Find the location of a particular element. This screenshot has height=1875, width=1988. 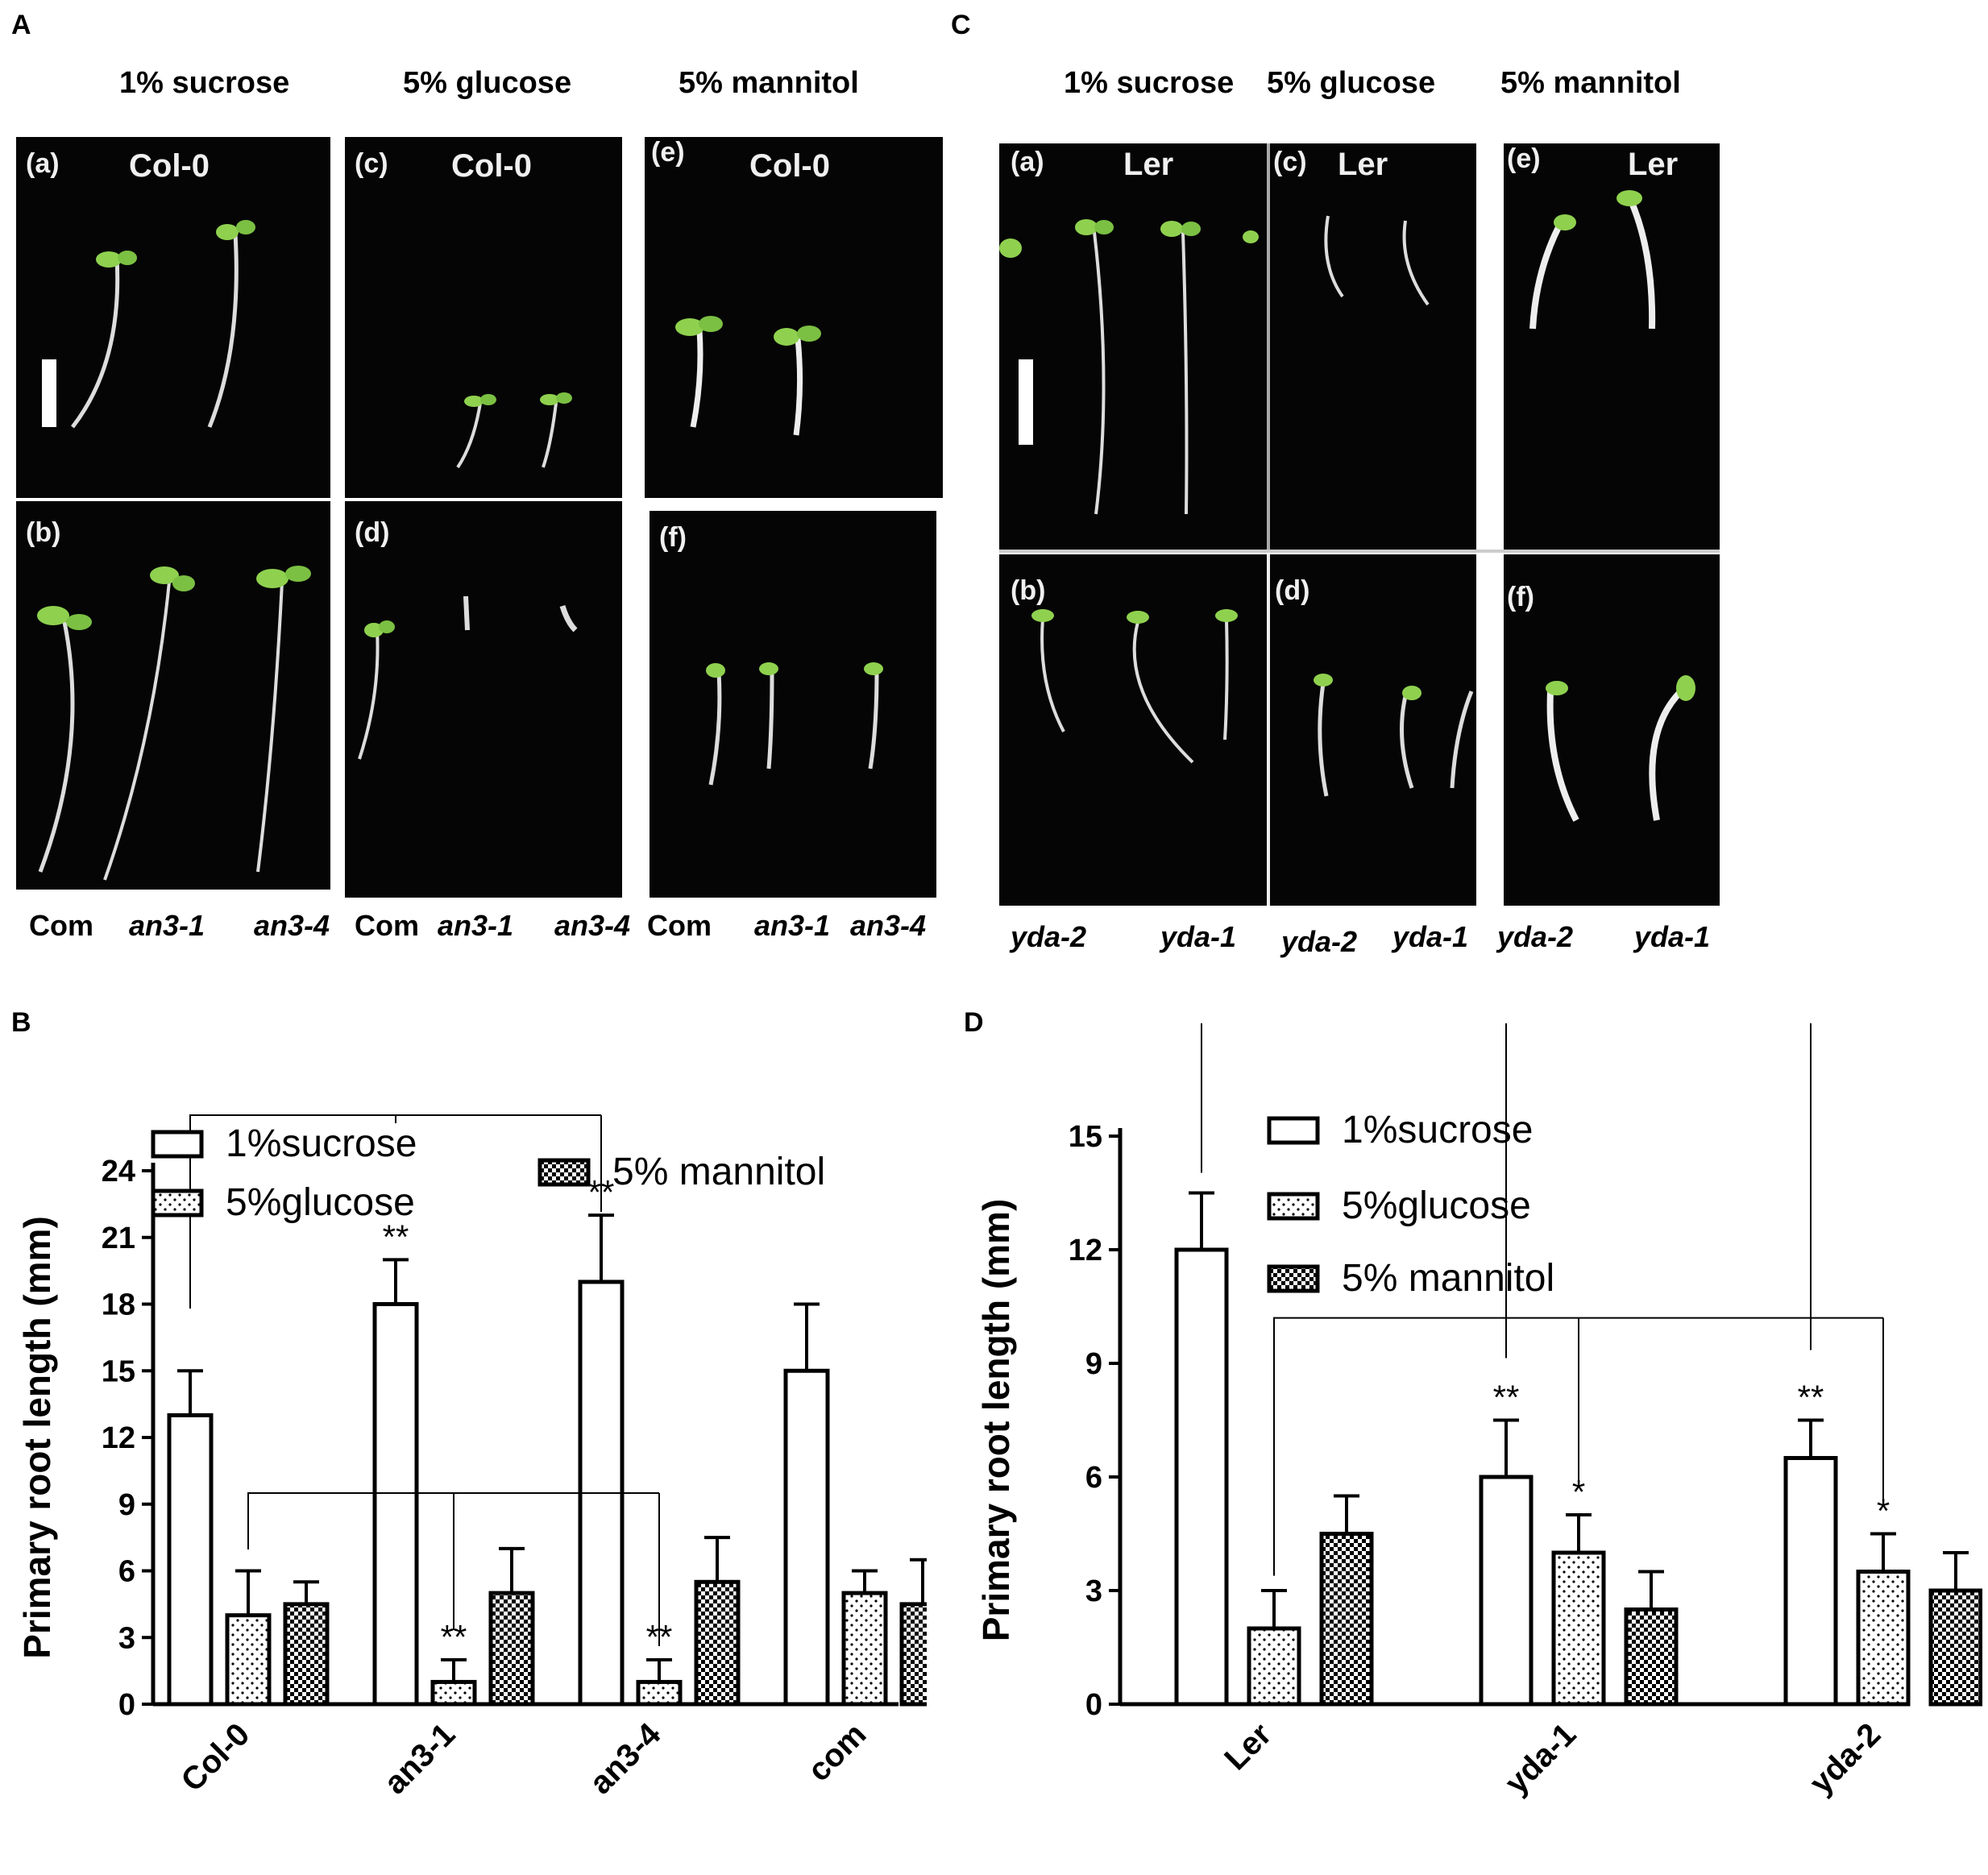

y-tick-label: 24 is located at coordinates (119, 1172).